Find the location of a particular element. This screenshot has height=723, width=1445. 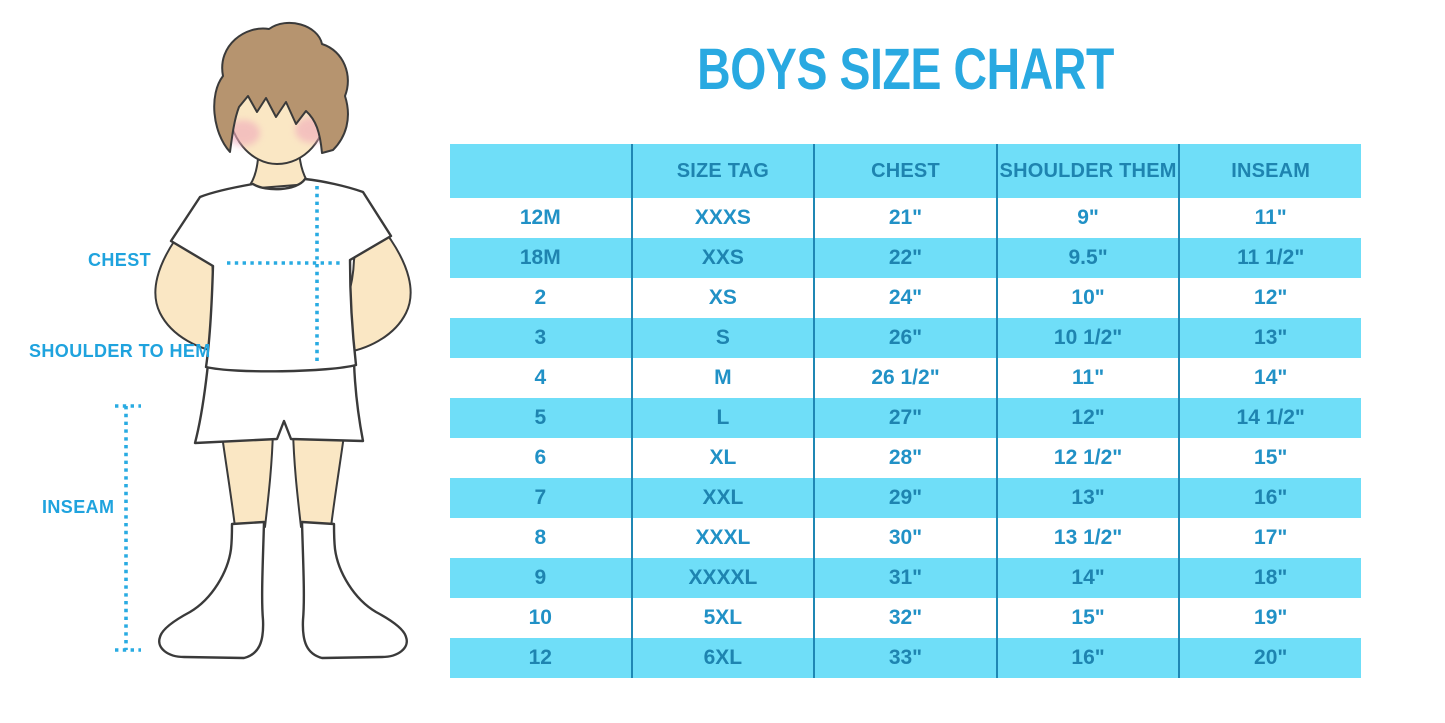

size-table-cell: 19" is located at coordinates (1269, 618).